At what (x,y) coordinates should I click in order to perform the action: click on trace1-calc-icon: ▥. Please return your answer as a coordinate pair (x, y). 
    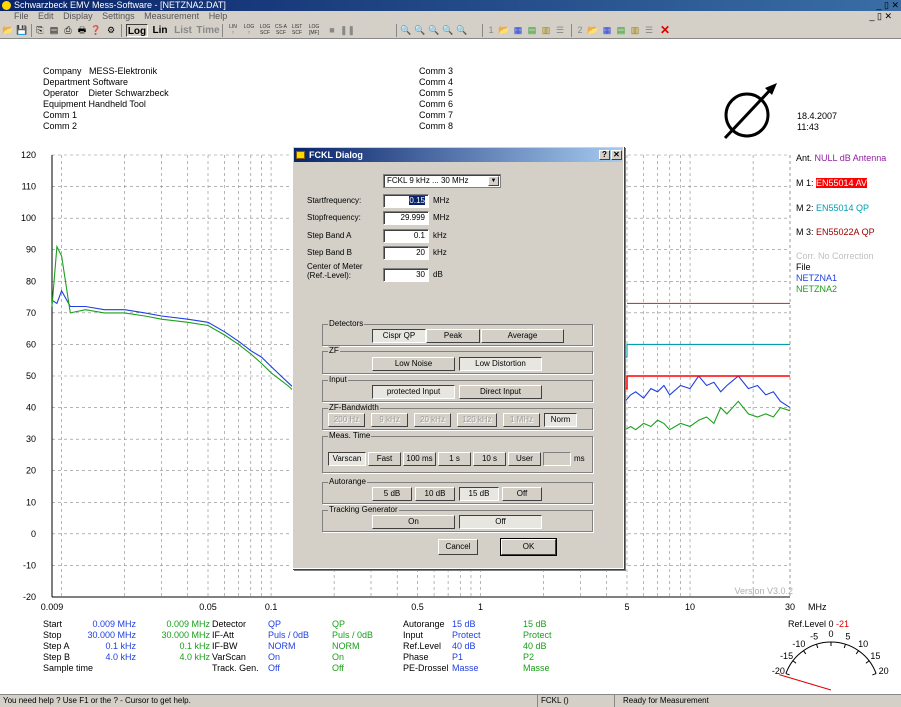
    Looking at the image, I should click on (546, 30).